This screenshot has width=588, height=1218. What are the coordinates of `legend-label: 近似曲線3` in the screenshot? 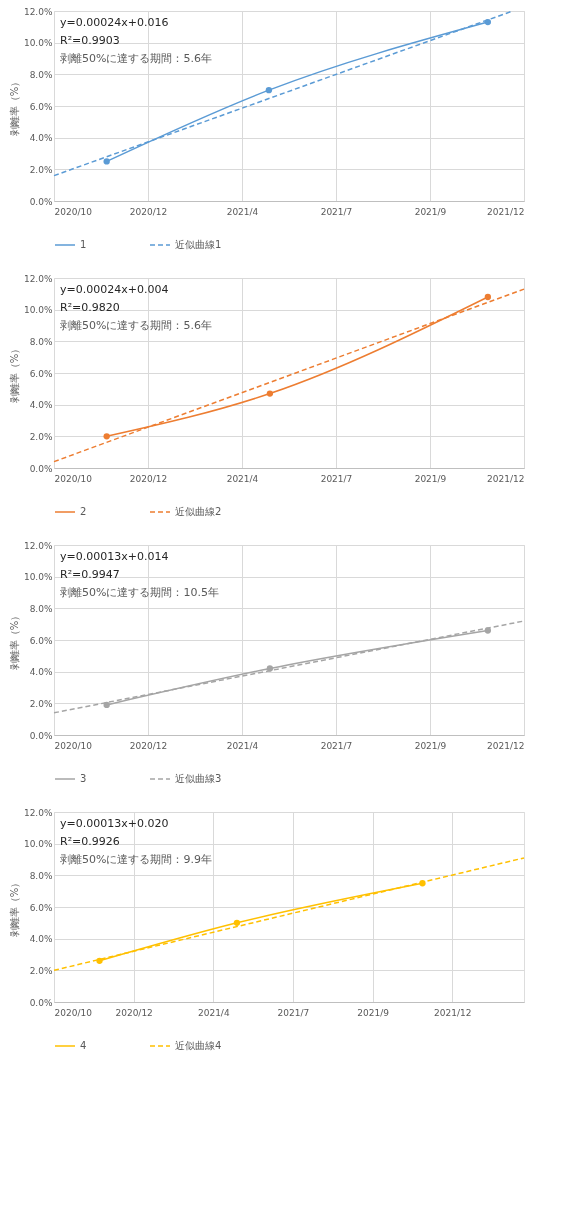 It's located at (198, 778).